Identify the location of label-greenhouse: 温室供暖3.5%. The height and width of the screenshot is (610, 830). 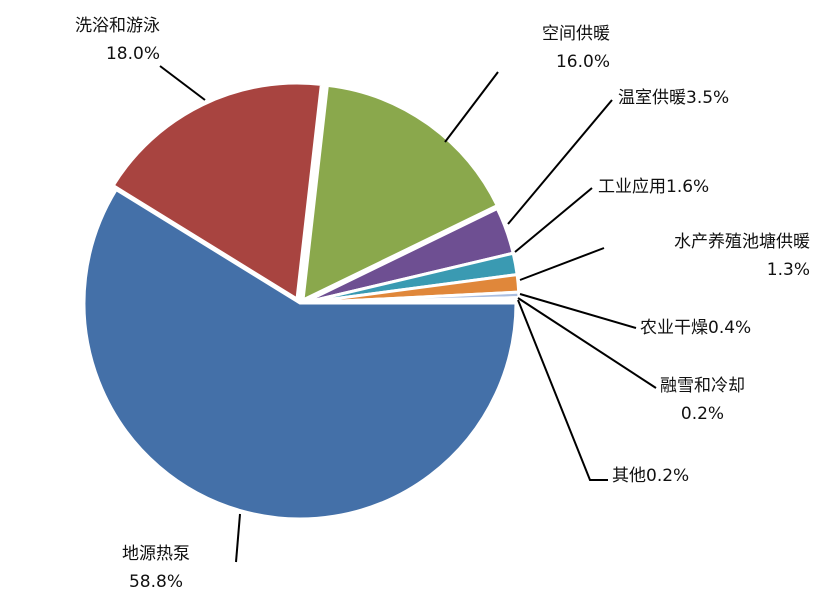
(673, 98).